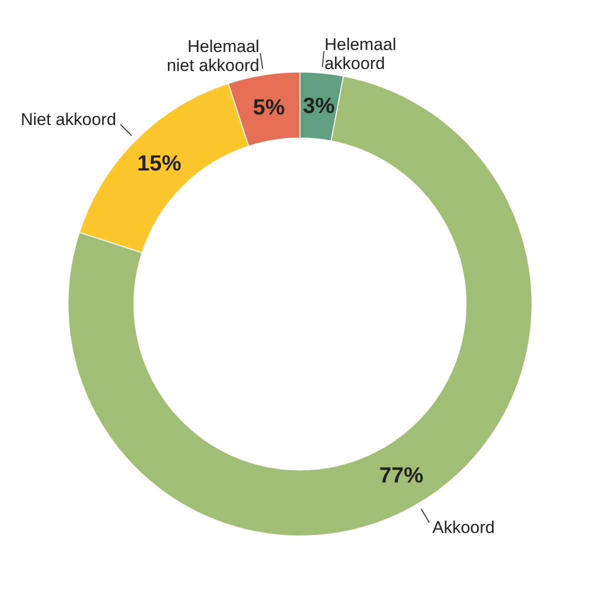 Image resolution: width=600 pixels, height=608 pixels. What do you see at coordinates (463, 527) in the screenshot?
I see `slice-label: Akkoord` at bounding box center [463, 527].